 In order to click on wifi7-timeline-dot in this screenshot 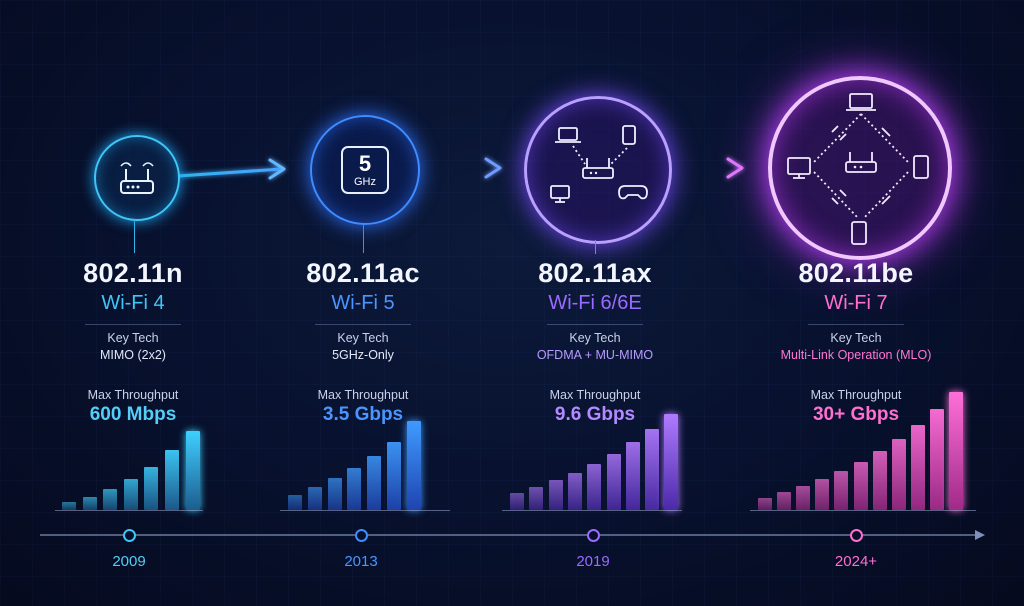, I will do `click(856, 535)`.